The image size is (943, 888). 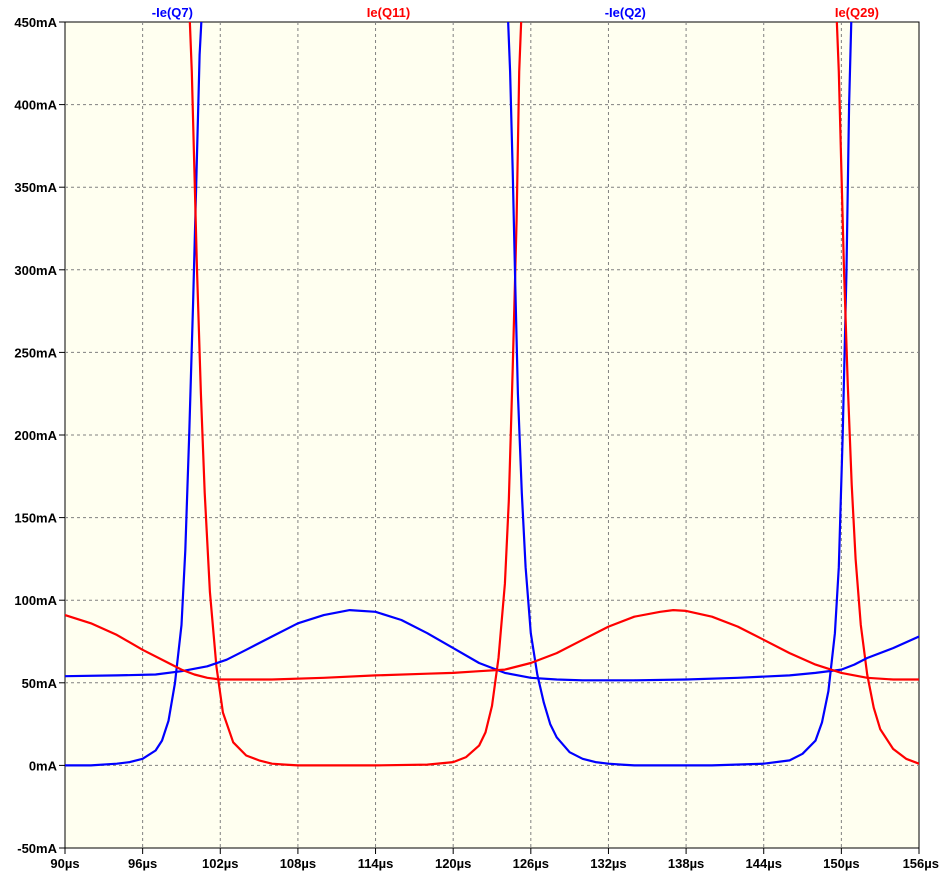 I want to click on y-tick-label: 300mA, so click(x=35, y=270).